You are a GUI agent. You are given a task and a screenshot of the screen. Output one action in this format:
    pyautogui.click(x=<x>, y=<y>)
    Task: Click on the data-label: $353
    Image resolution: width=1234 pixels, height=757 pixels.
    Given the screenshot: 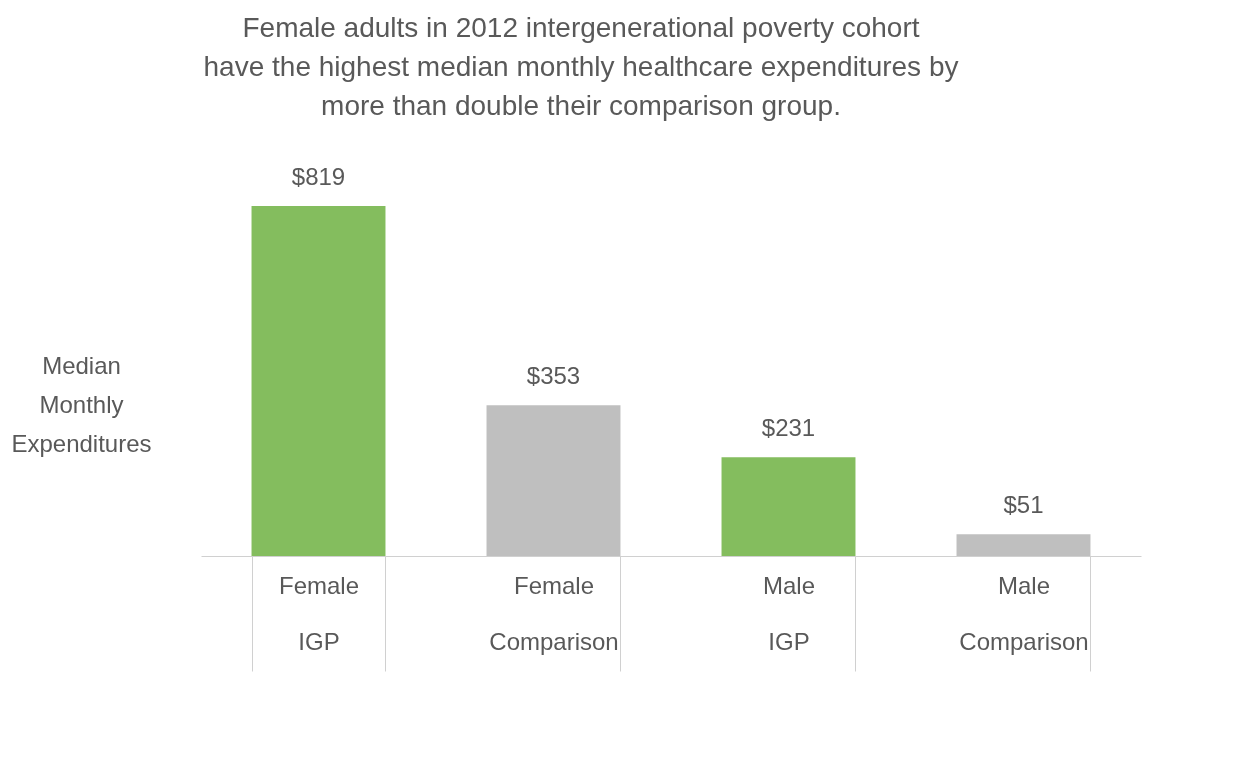 What is the action you would take?
    pyautogui.click(x=553, y=376)
    